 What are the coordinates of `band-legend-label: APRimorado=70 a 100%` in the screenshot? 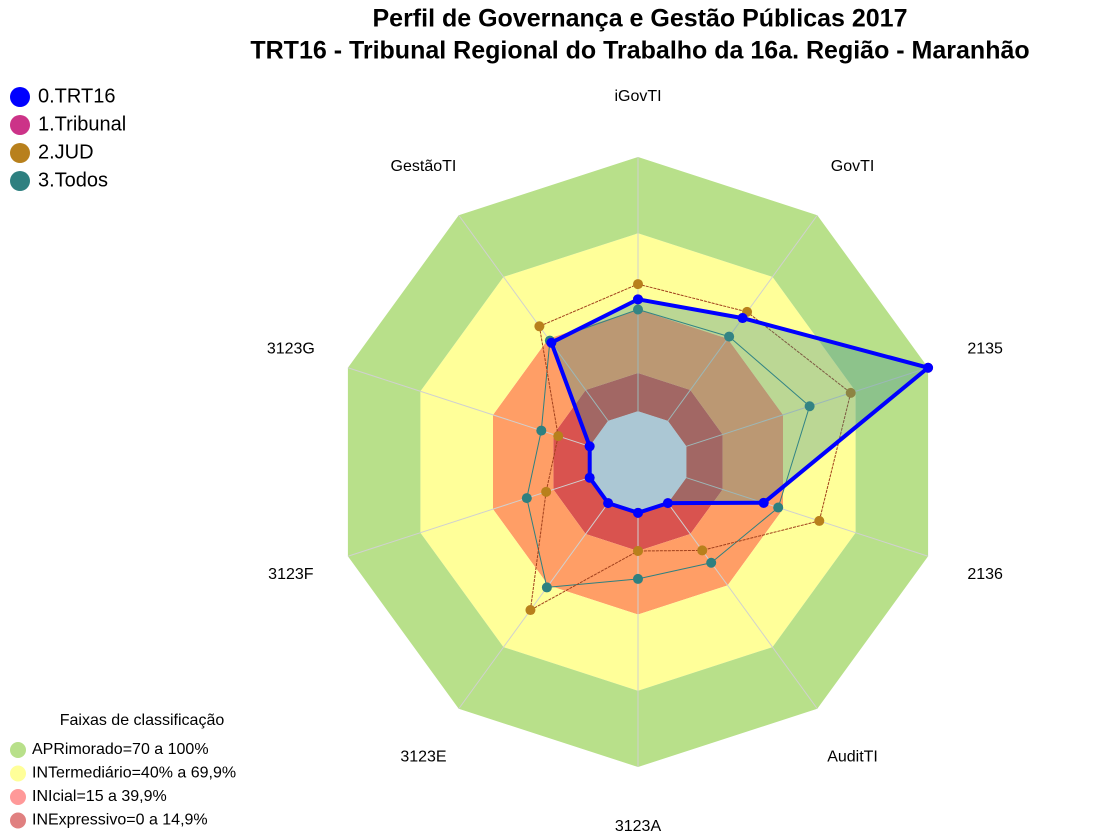 It's located at (120, 749).